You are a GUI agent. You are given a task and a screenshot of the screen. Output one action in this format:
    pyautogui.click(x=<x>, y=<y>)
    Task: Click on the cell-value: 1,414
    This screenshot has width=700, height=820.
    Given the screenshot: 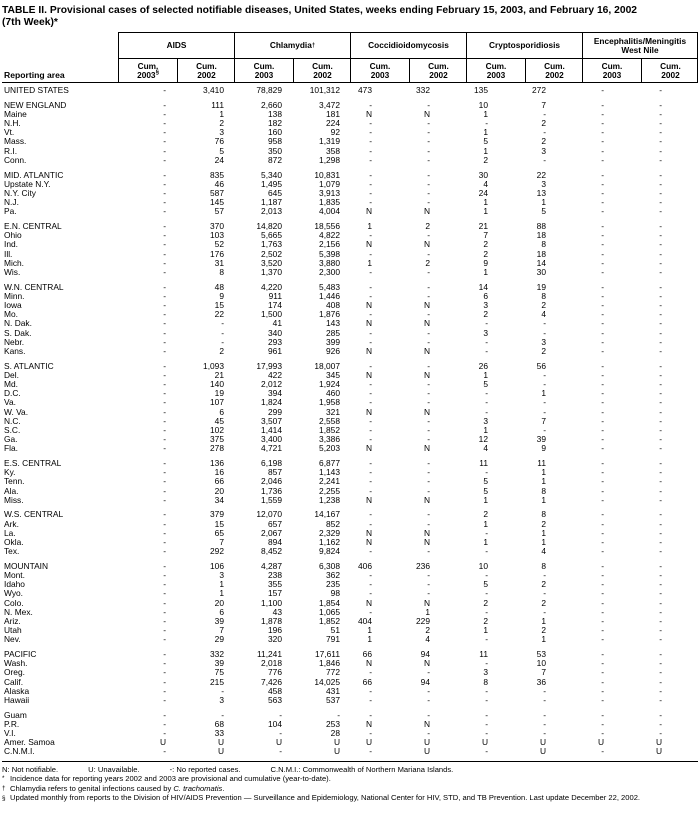 What is the action you would take?
    pyautogui.click(x=271, y=429)
    